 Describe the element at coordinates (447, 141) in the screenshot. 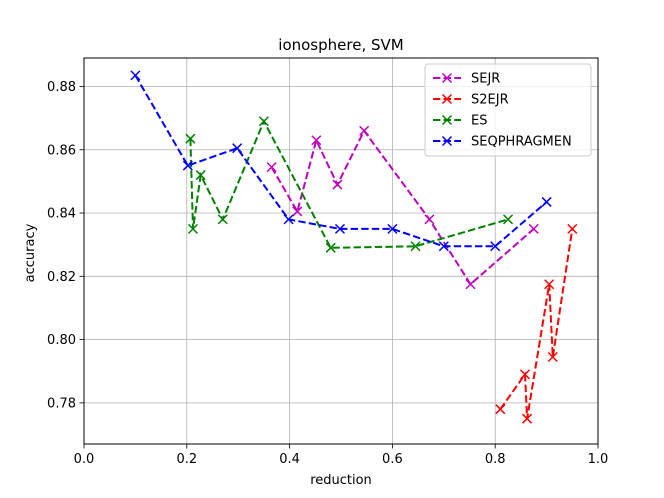

I see `legend-marker-seqphragmen` at that location.